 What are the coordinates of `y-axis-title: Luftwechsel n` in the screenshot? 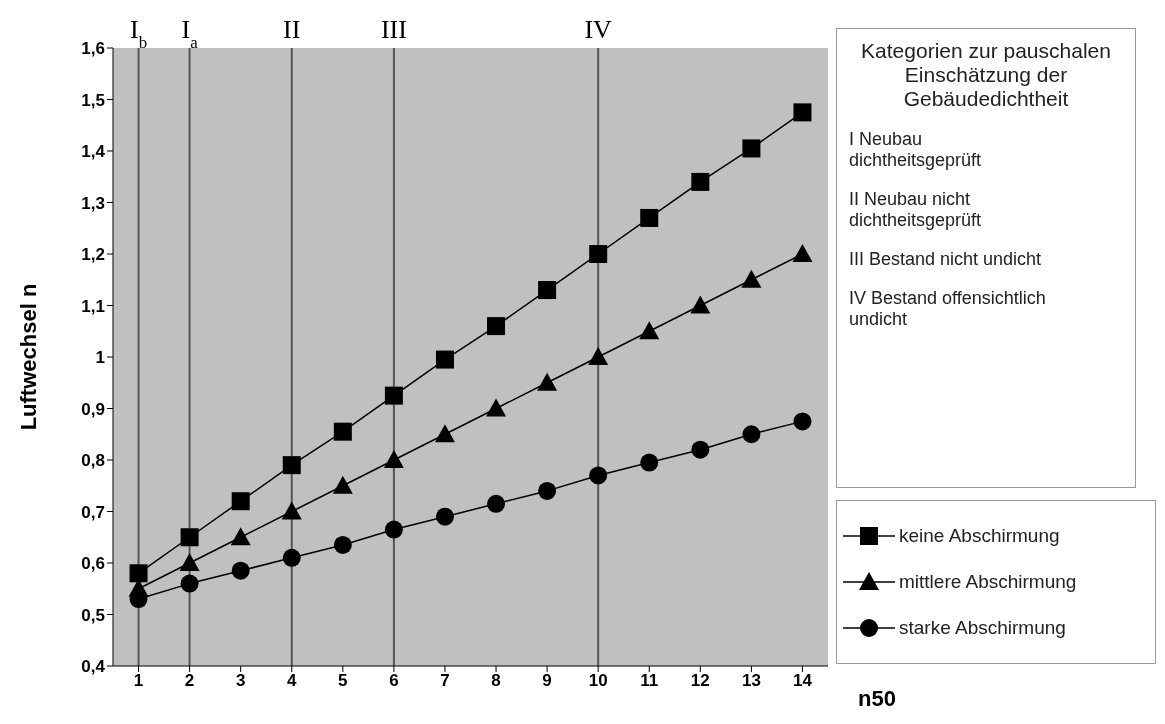 It's located at (28, 357).